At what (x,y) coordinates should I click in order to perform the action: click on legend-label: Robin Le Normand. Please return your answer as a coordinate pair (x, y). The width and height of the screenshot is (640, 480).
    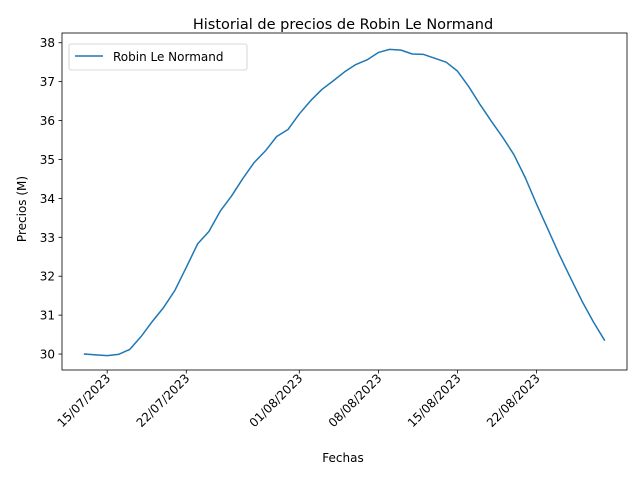
    Looking at the image, I should click on (168, 57).